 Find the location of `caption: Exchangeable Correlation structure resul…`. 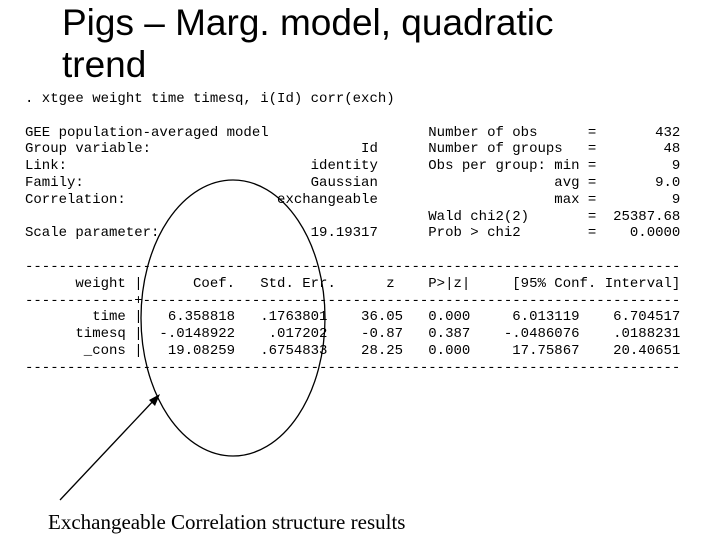

caption: Exchangeable Correlation structure resul… is located at coordinates (227, 522).